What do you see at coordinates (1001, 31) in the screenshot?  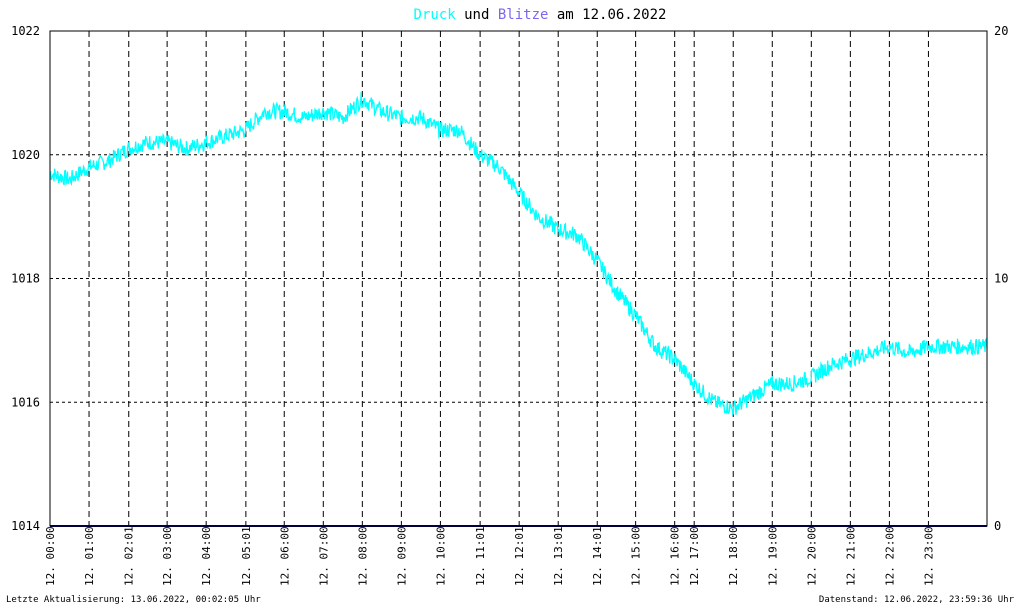 I see `y-right-tick-label: 20` at bounding box center [1001, 31].